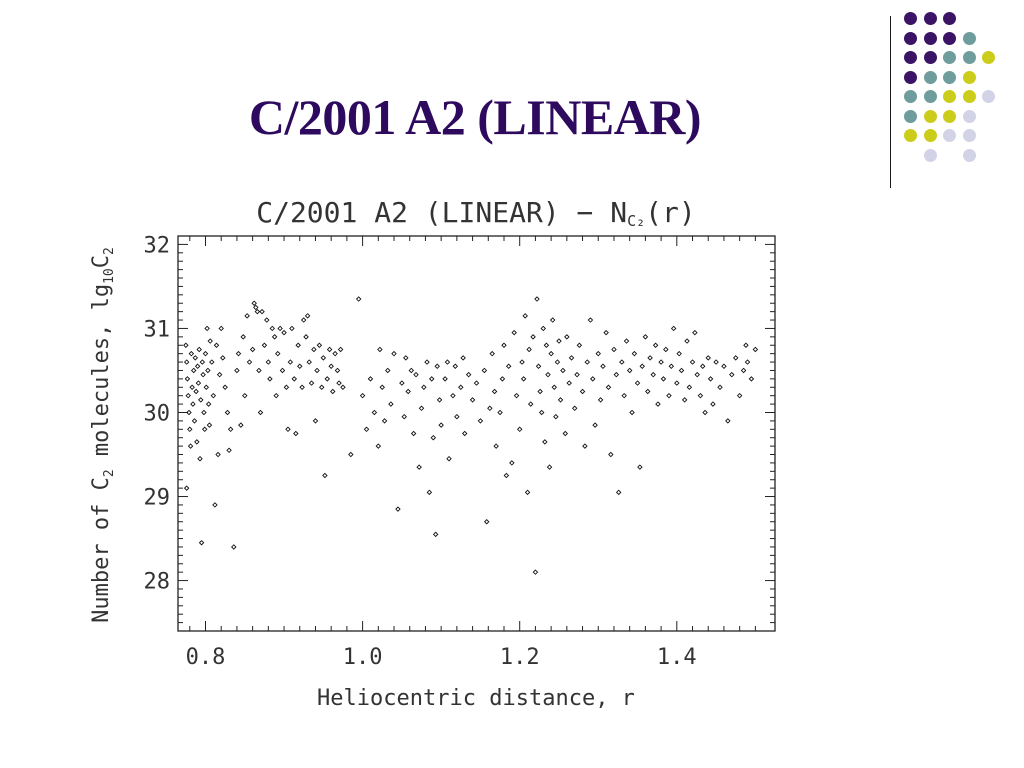 The image size is (1024, 768). I want to click on y-axis-label: Number of C2 molecules, lg10C2, so click(103, 435).